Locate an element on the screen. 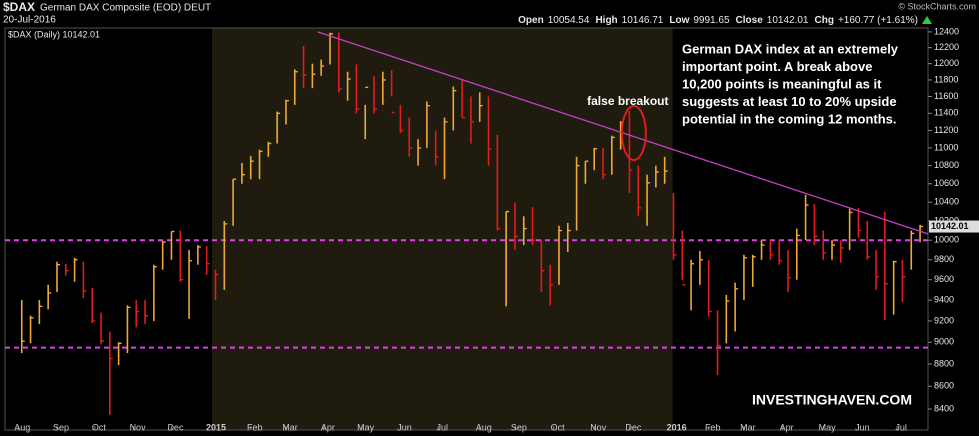  y-tick-label: 9600 is located at coordinates (944, 279).